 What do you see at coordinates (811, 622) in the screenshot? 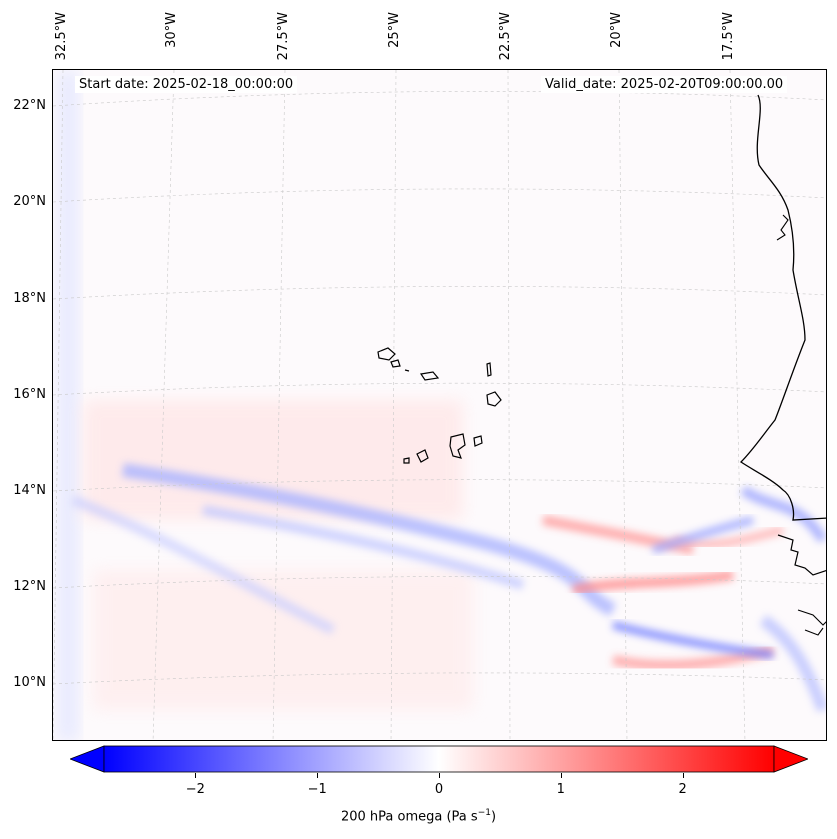
I see `coast-islands-south` at bounding box center [811, 622].